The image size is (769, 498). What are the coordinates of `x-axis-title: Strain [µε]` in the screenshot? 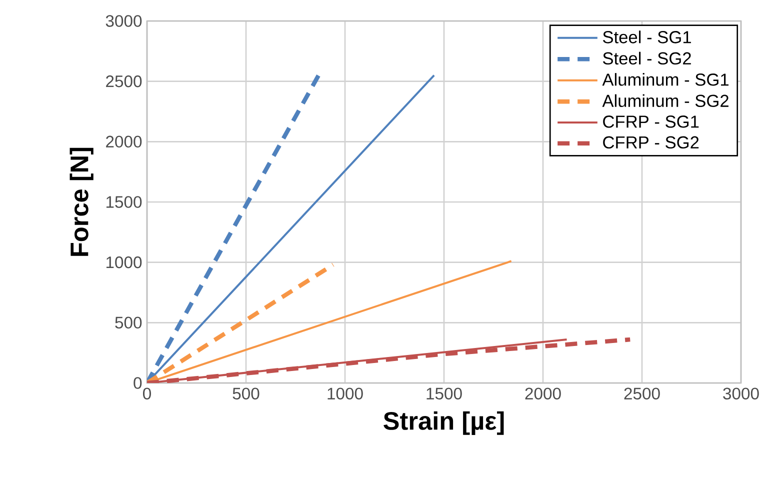 It's located at (444, 423).